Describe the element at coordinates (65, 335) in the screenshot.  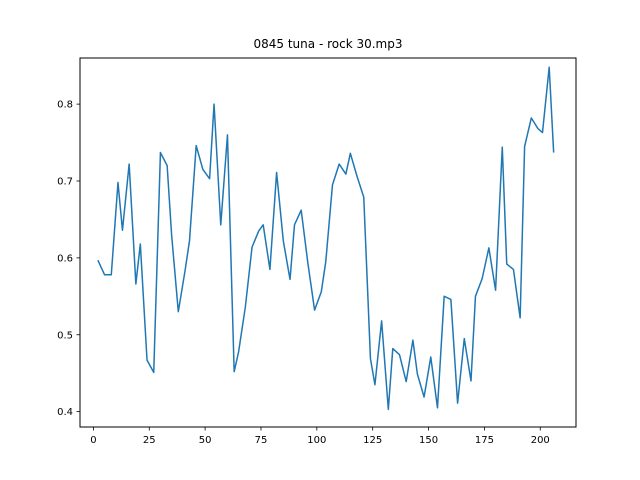
I see `y-tick-label: 0.5` at that location.